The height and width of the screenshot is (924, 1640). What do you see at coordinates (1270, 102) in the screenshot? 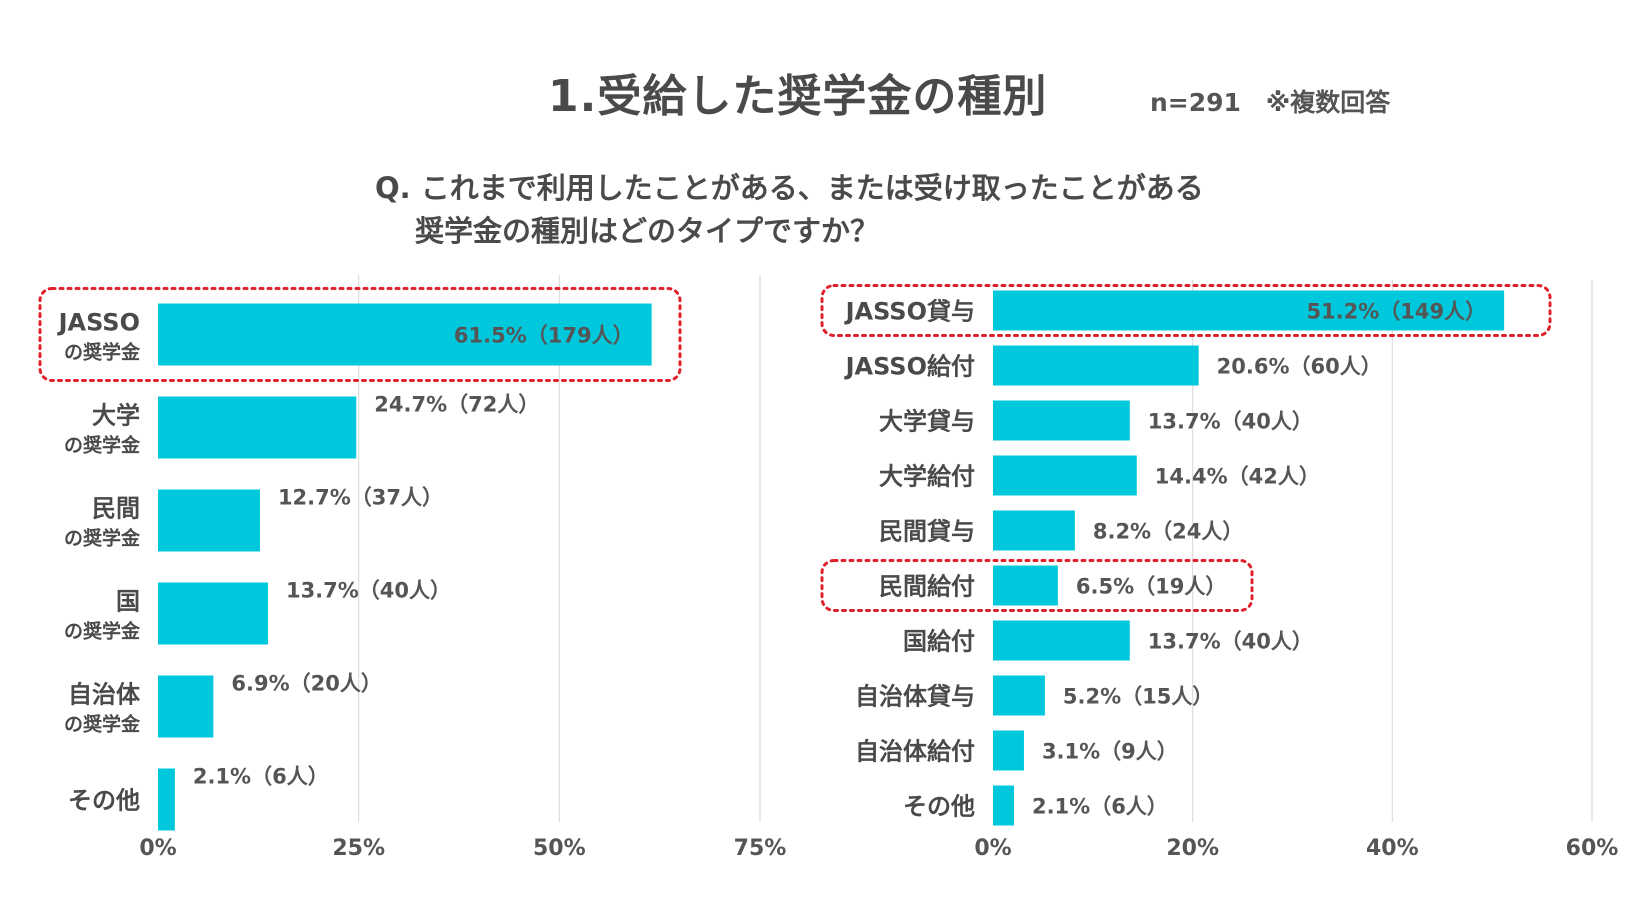
I see `sample-note: n=291 ※複数回答` at bounding box center [1270, 102].